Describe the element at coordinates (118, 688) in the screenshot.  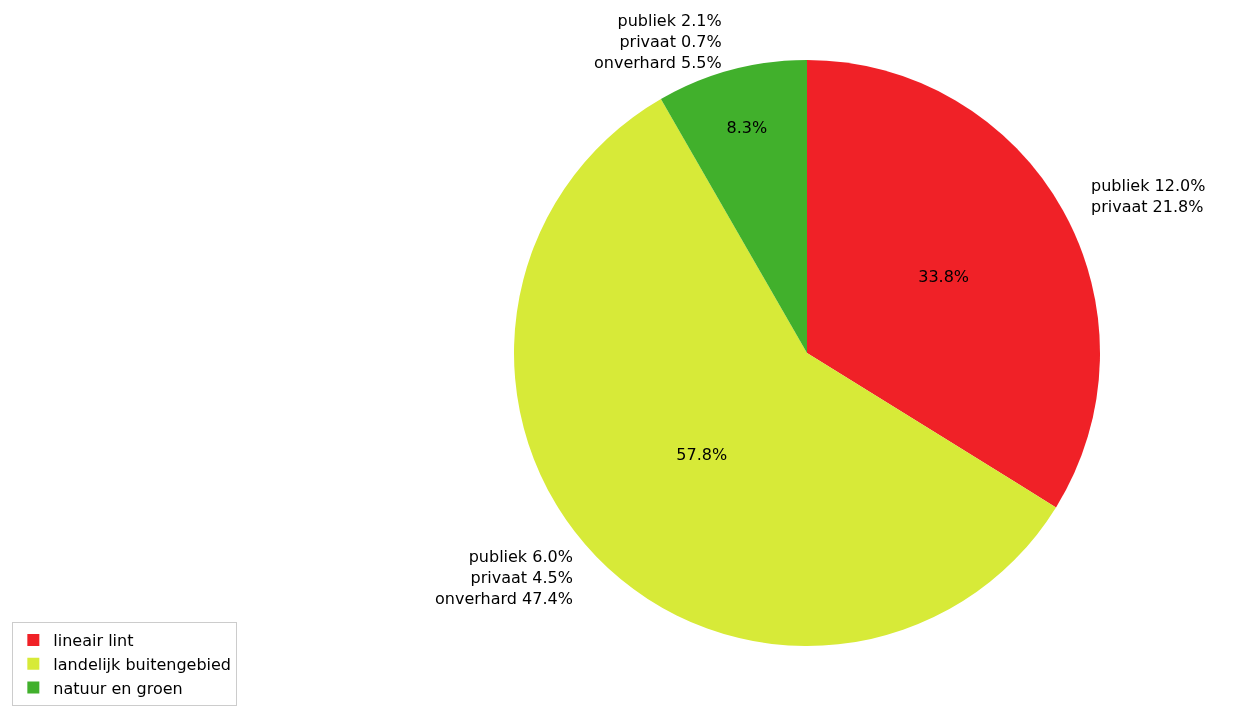
I see `legend-label: natuur en groen` at that location.